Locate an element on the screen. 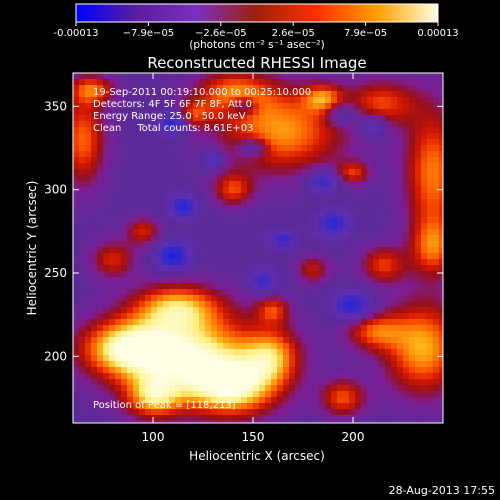 The image size is (500, 500). y-tick-label: 250 is located at coordinates (55, 273).